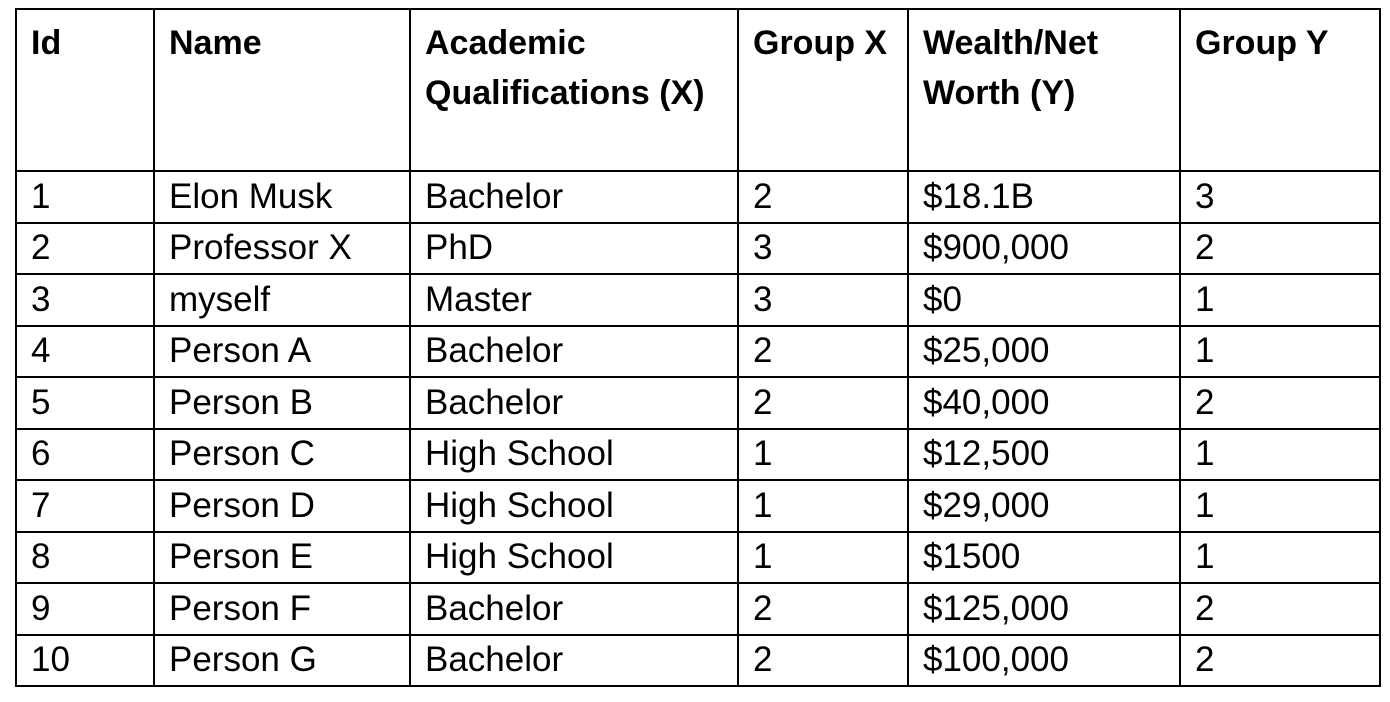 This screenshot has height=702, width=1390. I want to click on cell-name: Person C, so click(282, 454).